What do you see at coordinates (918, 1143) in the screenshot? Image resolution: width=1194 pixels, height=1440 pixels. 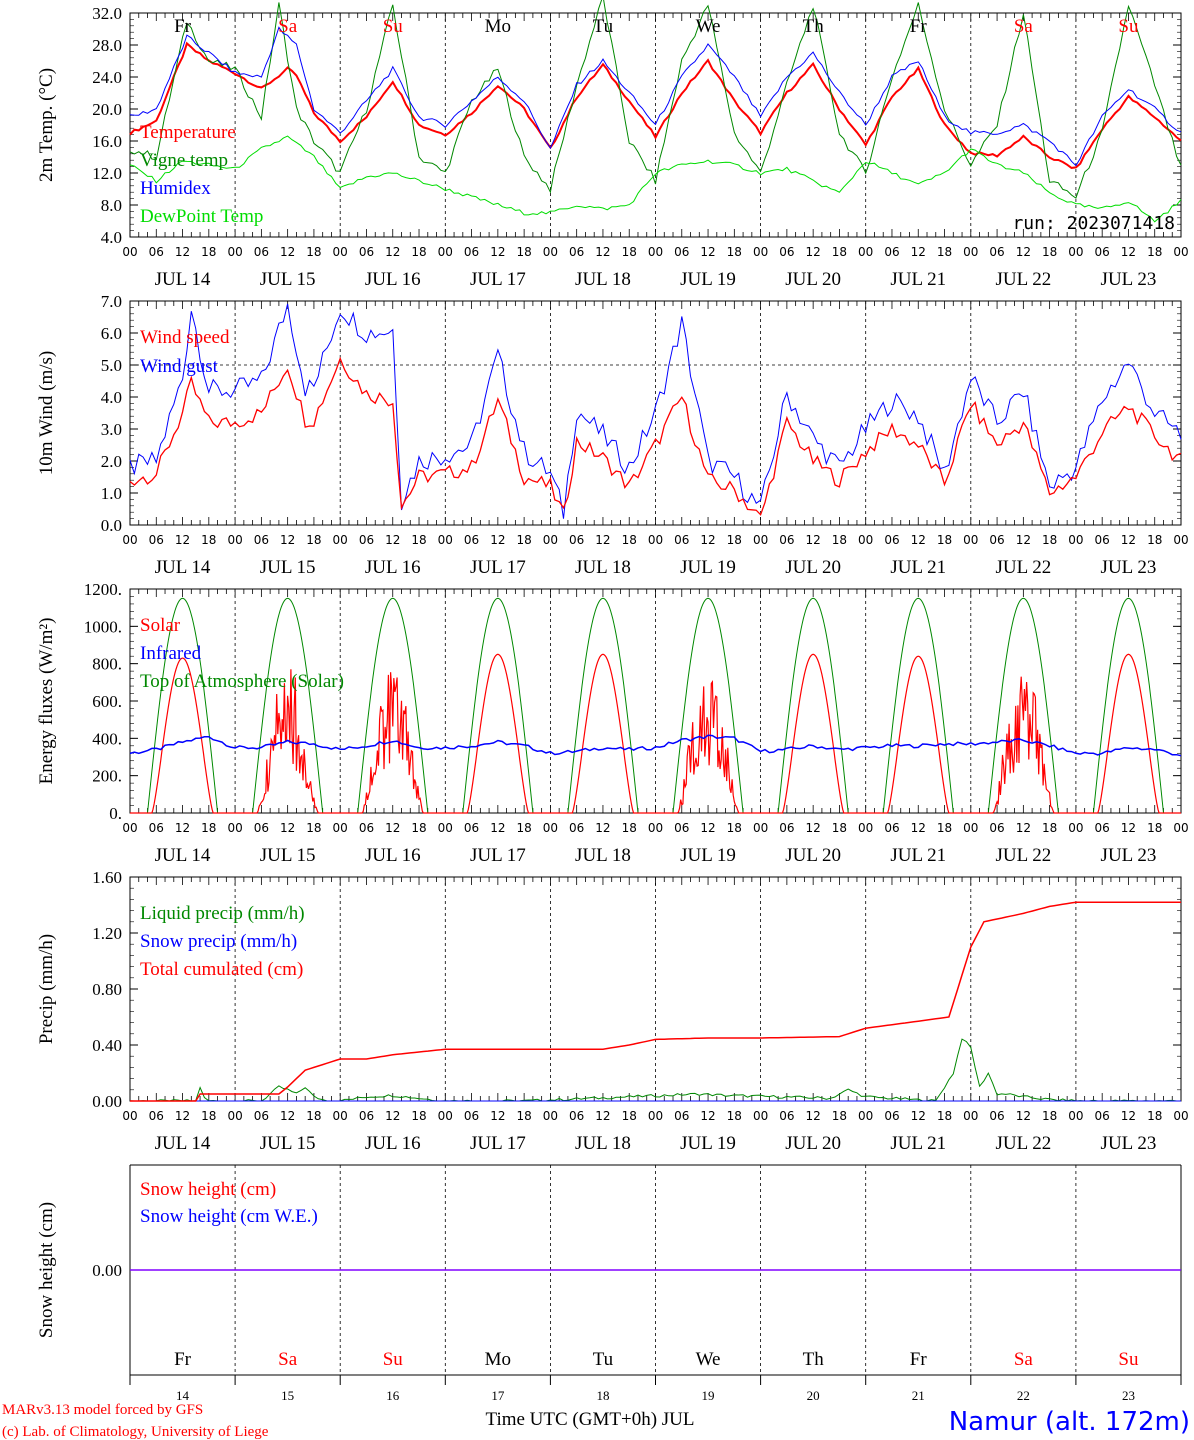 I see `date-label: JUL 21` at bounding box center [918, 1143].